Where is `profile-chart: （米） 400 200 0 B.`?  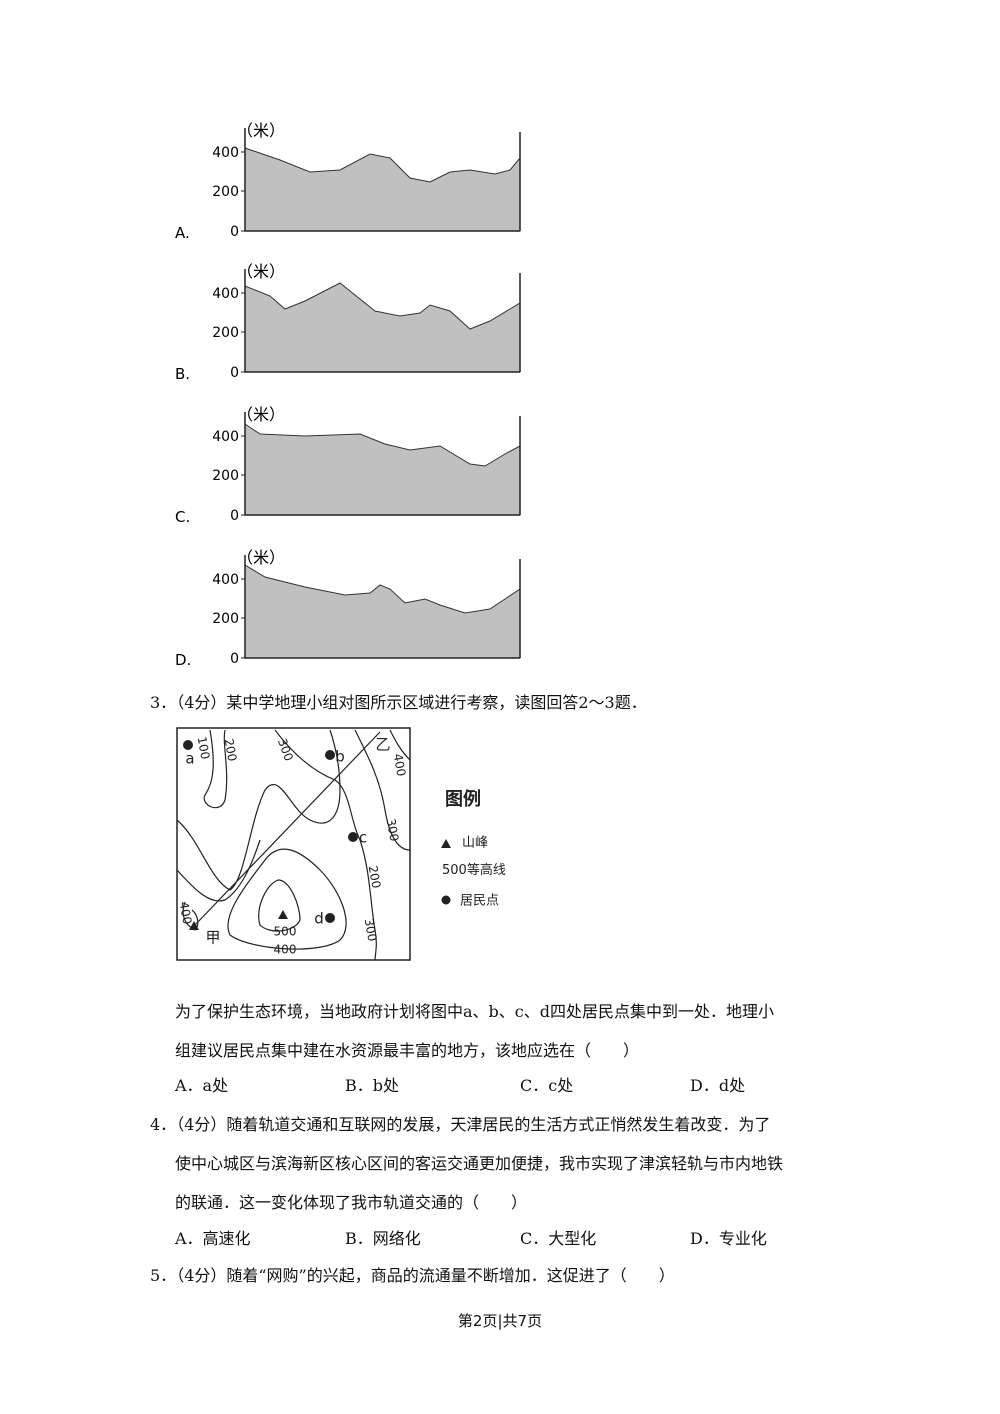
profile-chart: （米） 400 200 0 B. is located at coordinates (348, 322).